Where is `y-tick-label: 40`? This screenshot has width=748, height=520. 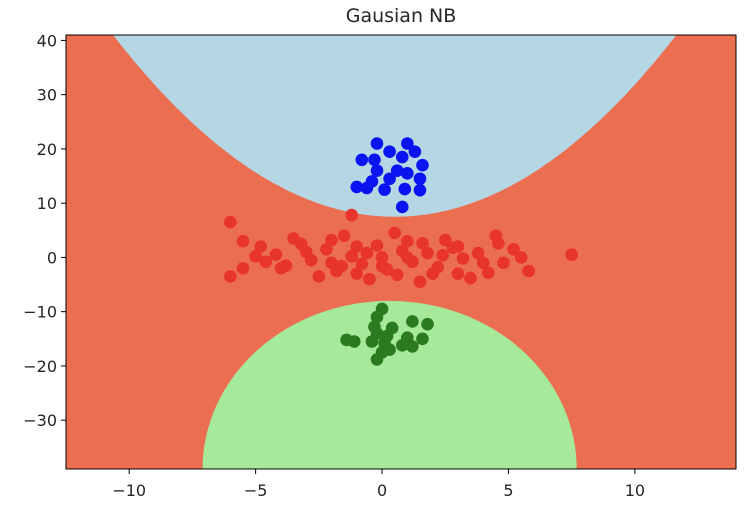
y-tick-label: 40 is located at coordinates (47, 40).